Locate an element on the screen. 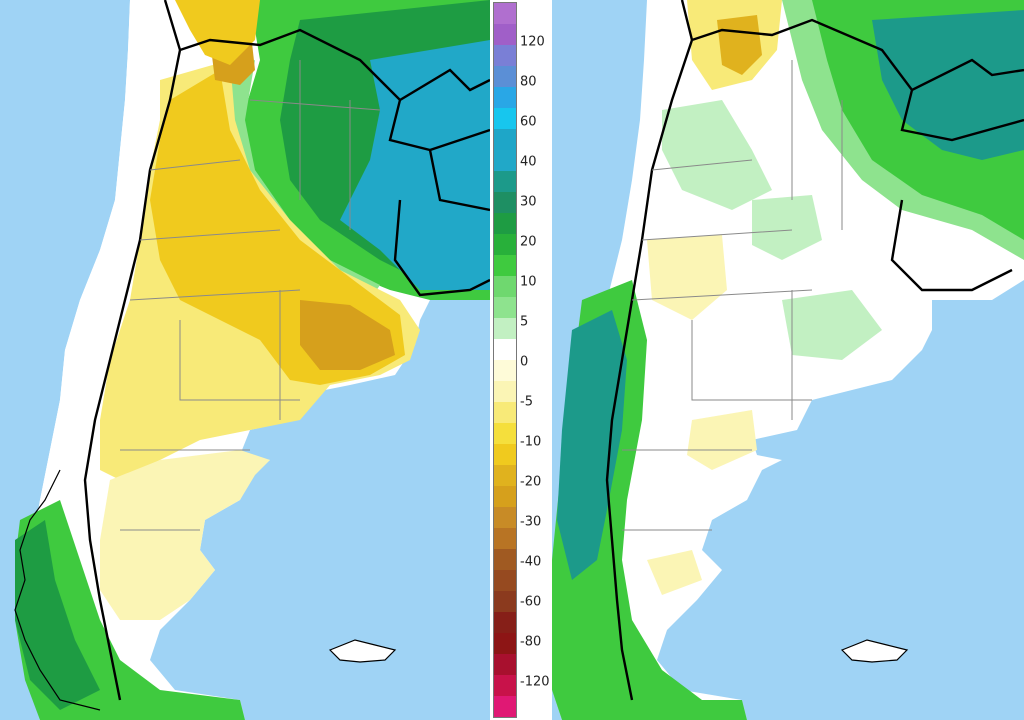 Image resolution: width=1024 pixels, height=720 pixels. legend-label: 80 is located at coordinates (528, 82).